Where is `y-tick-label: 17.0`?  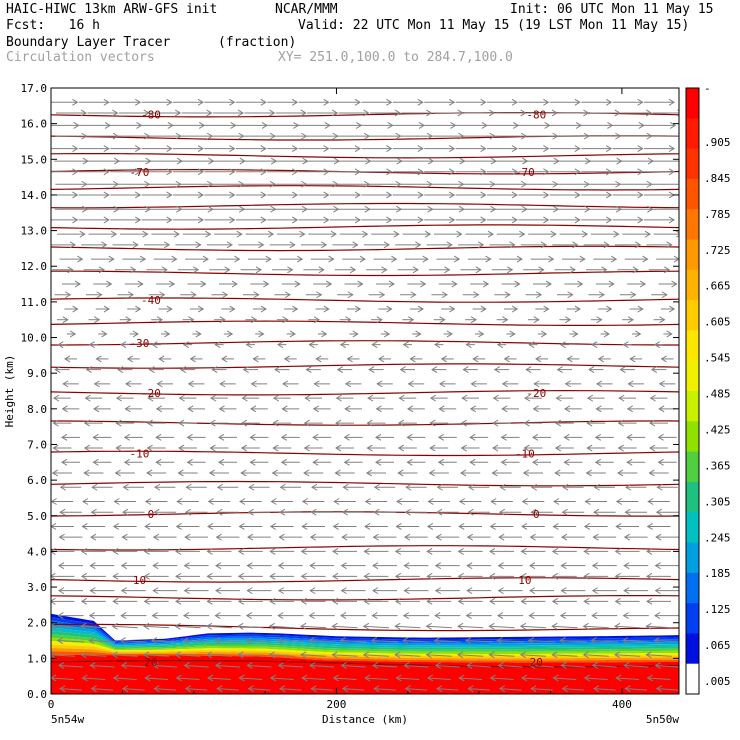
y-tick-label: 17.0 is located at coordinates (34, 88).